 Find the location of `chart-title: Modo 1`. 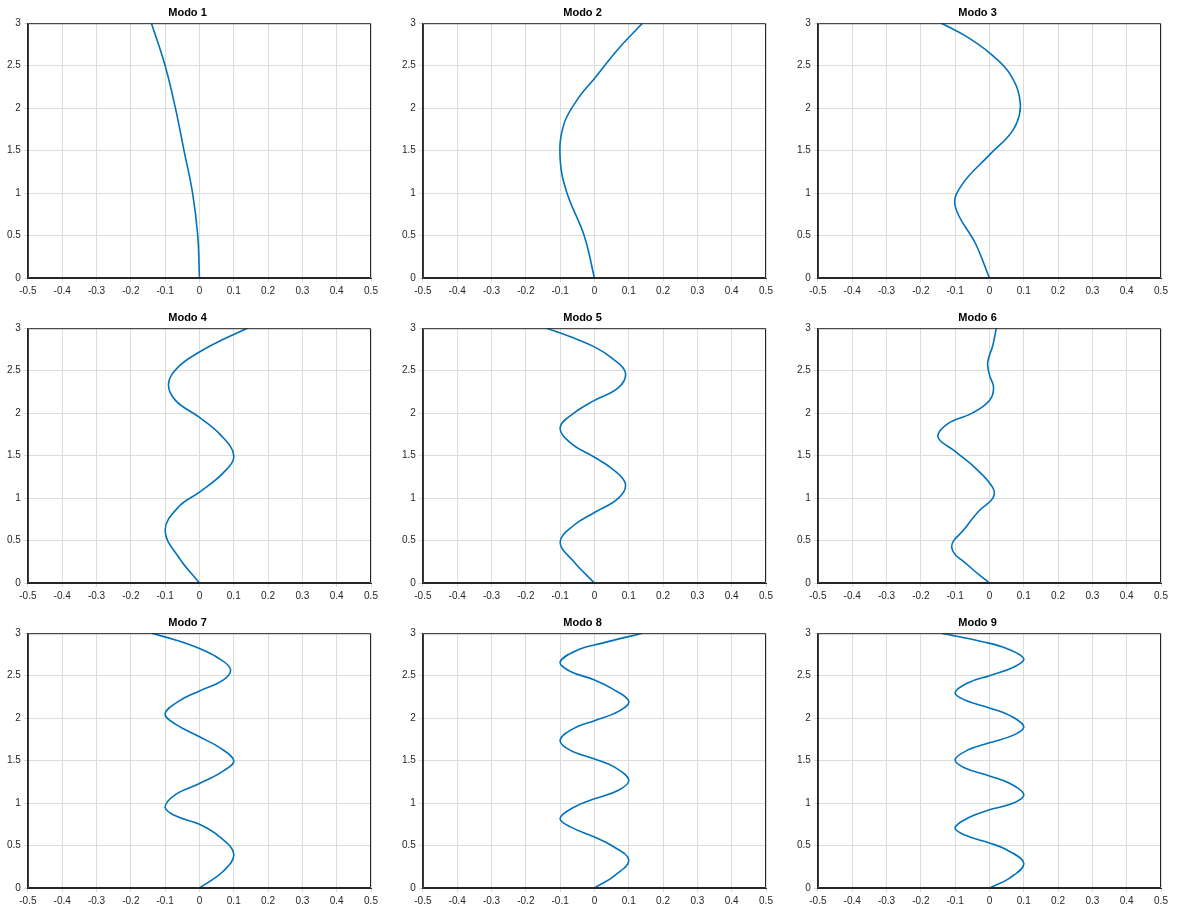

chart-title: Modo 1 is located at coordinates (187, 11).